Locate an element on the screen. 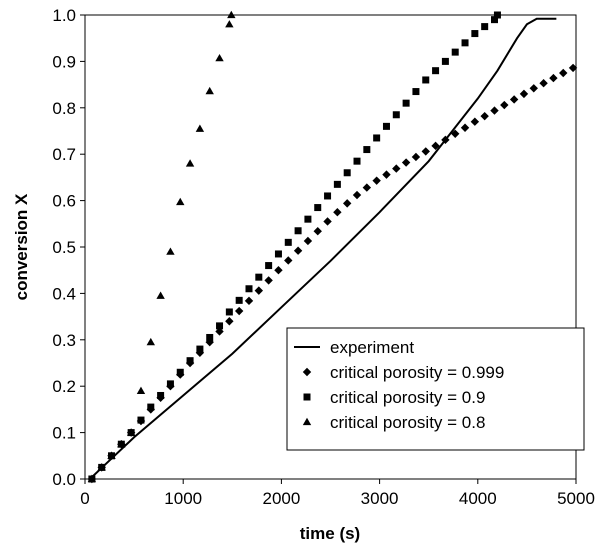 Image resolution: width=598 pixels, height=548 pixels. y-tick-label: 0.4 is located at coordinates (64, 293).